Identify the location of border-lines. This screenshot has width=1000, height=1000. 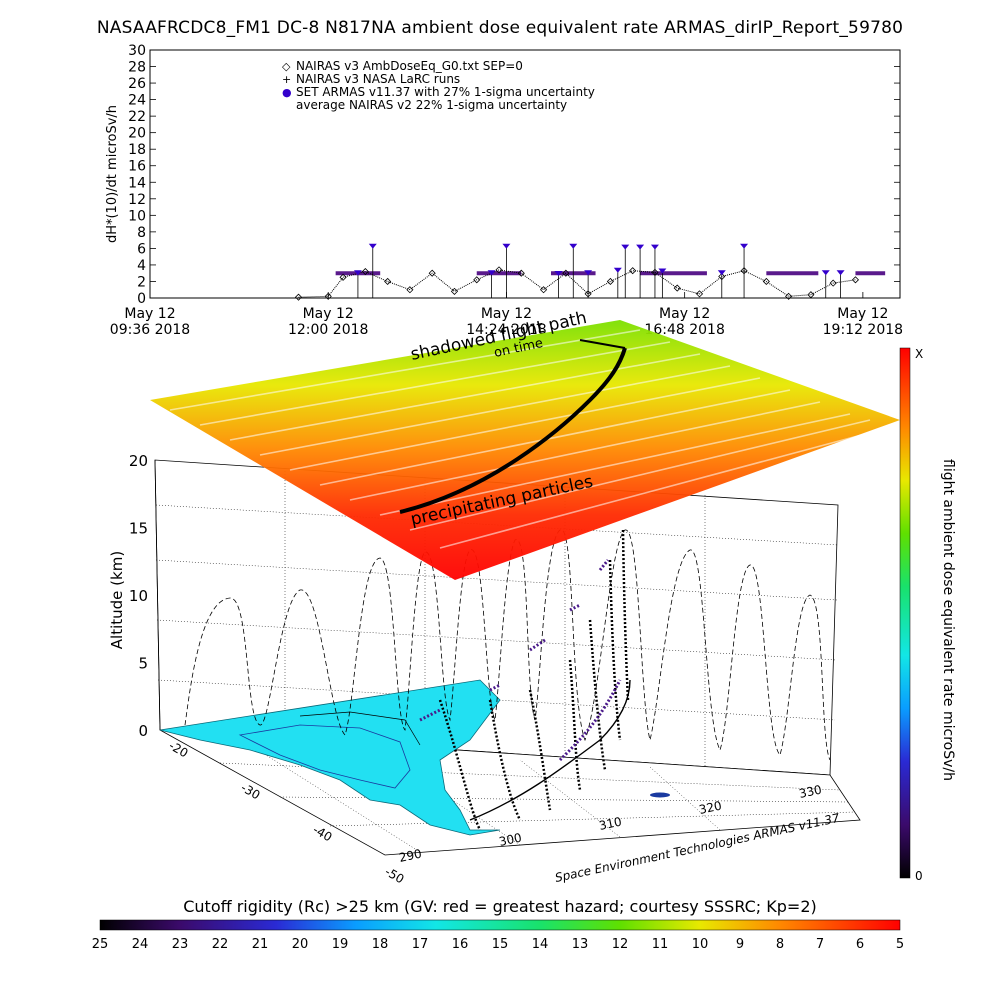
(324, 756).